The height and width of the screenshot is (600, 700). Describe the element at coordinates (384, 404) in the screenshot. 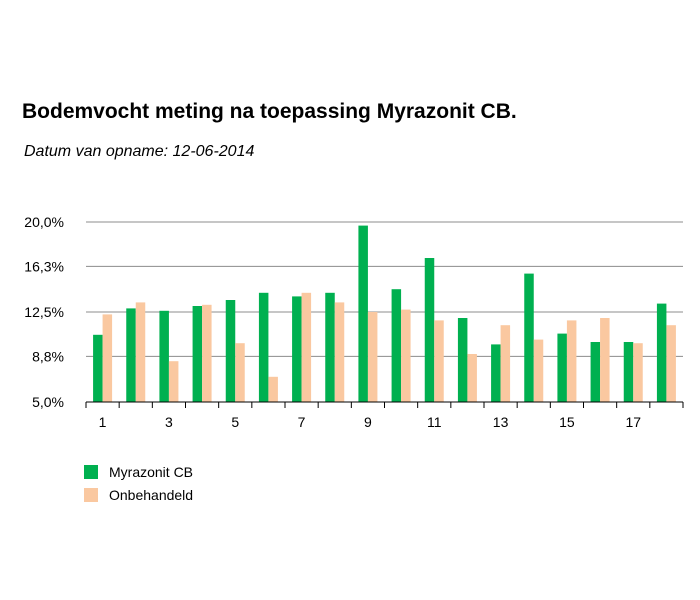

I see `x-axis` at that location.